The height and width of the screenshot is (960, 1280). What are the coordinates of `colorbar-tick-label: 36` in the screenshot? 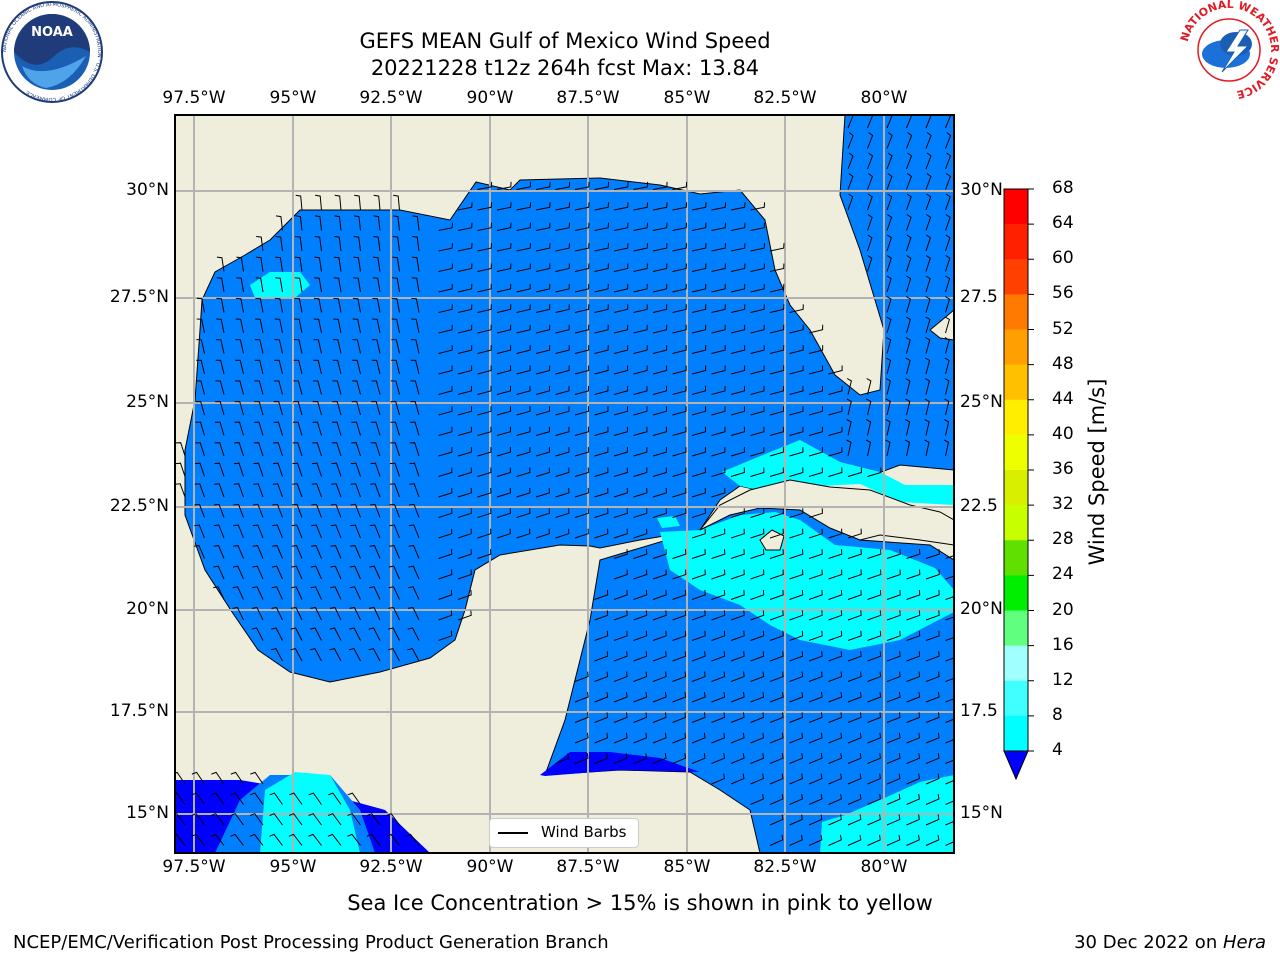 It's located at (1063, 469).